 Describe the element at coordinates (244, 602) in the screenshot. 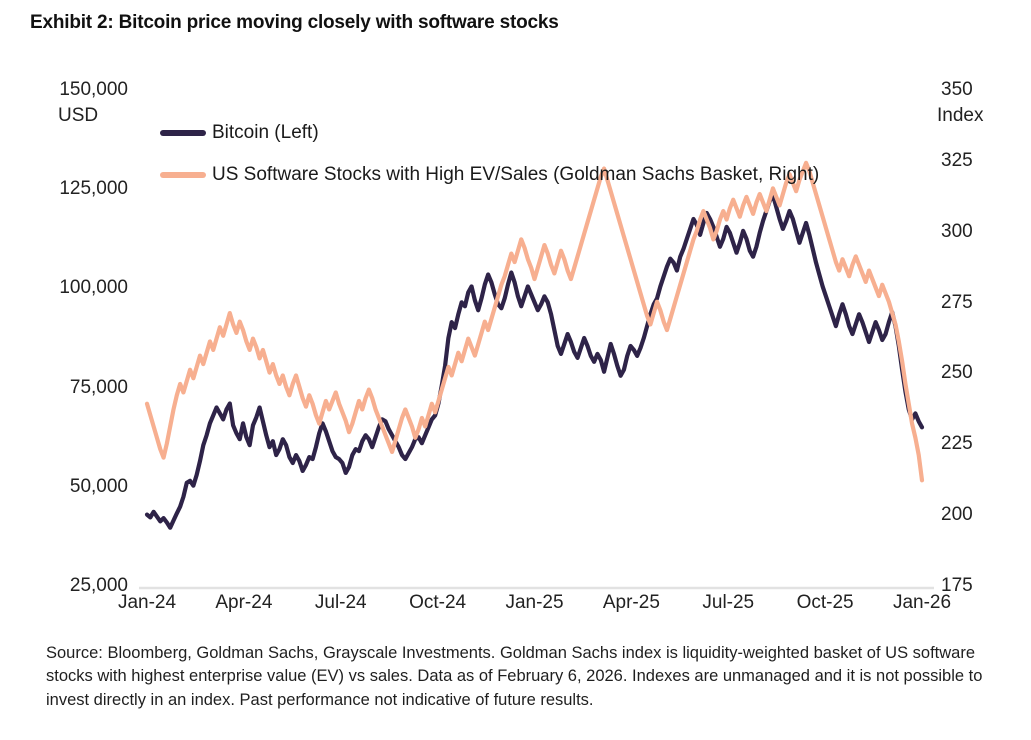

I see `x-tick-label: Apr-24` at that location.